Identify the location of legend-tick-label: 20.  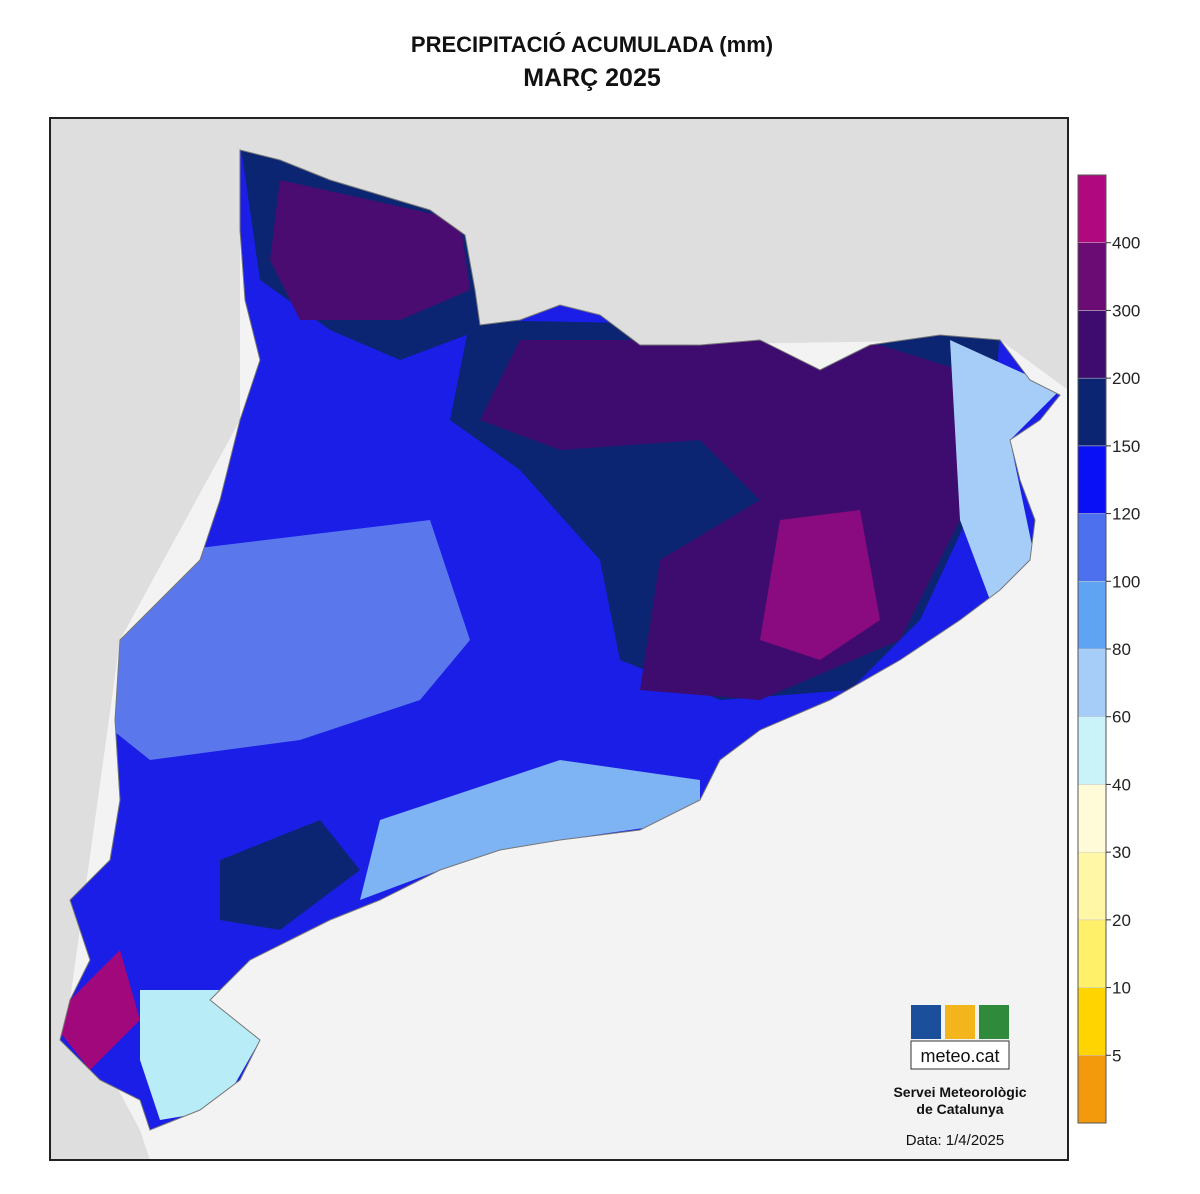
(1121, 920).